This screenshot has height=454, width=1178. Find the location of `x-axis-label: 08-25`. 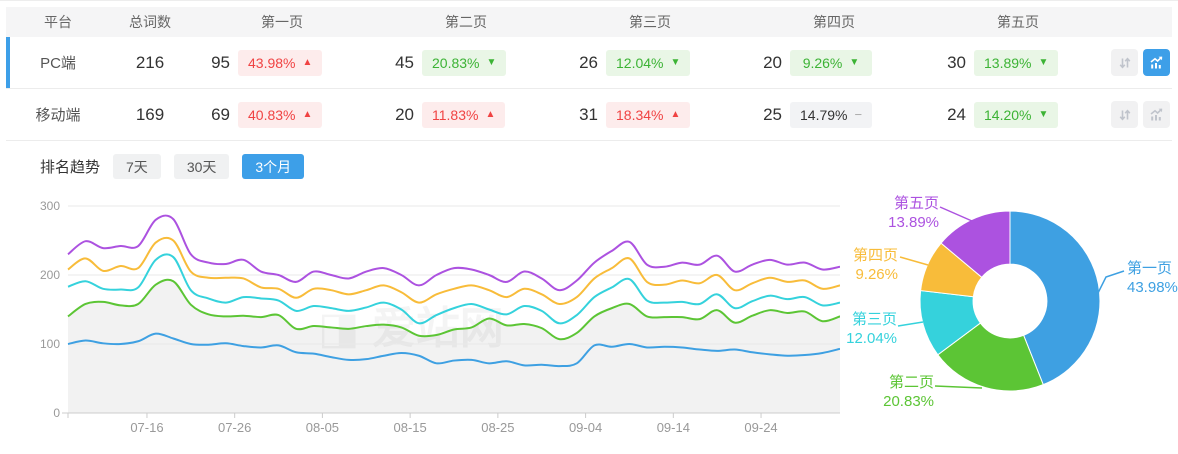

x-axis-label: 08-25 is located at coordinates (497, 427).